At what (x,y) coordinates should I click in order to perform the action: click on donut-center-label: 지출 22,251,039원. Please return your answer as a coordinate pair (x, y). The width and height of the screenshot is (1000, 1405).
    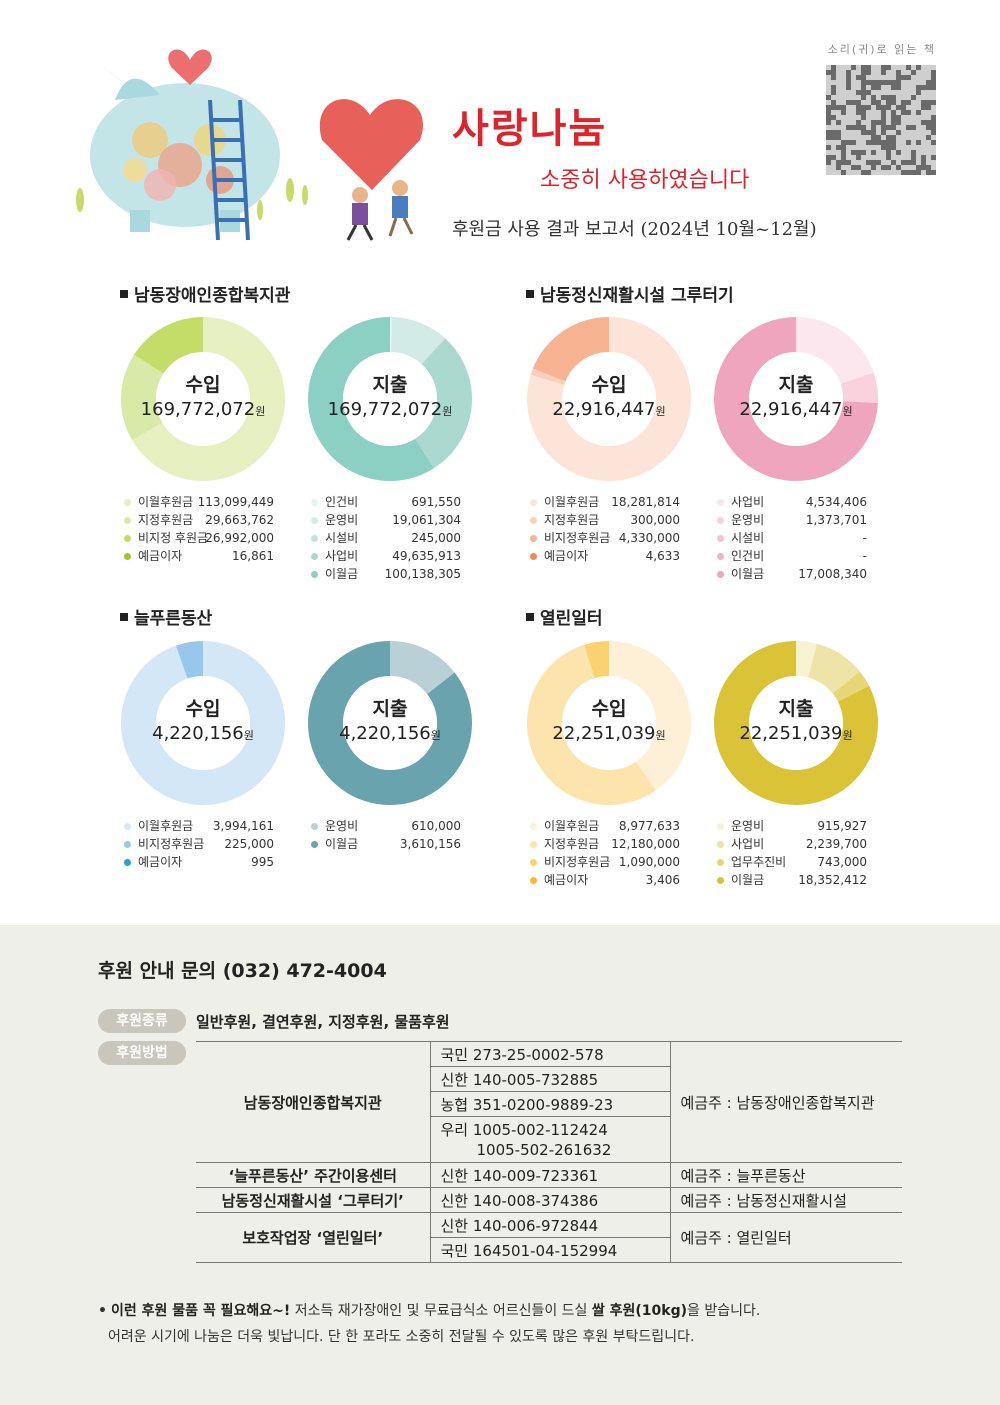
    Looking at the image, I should click on (796, 719).